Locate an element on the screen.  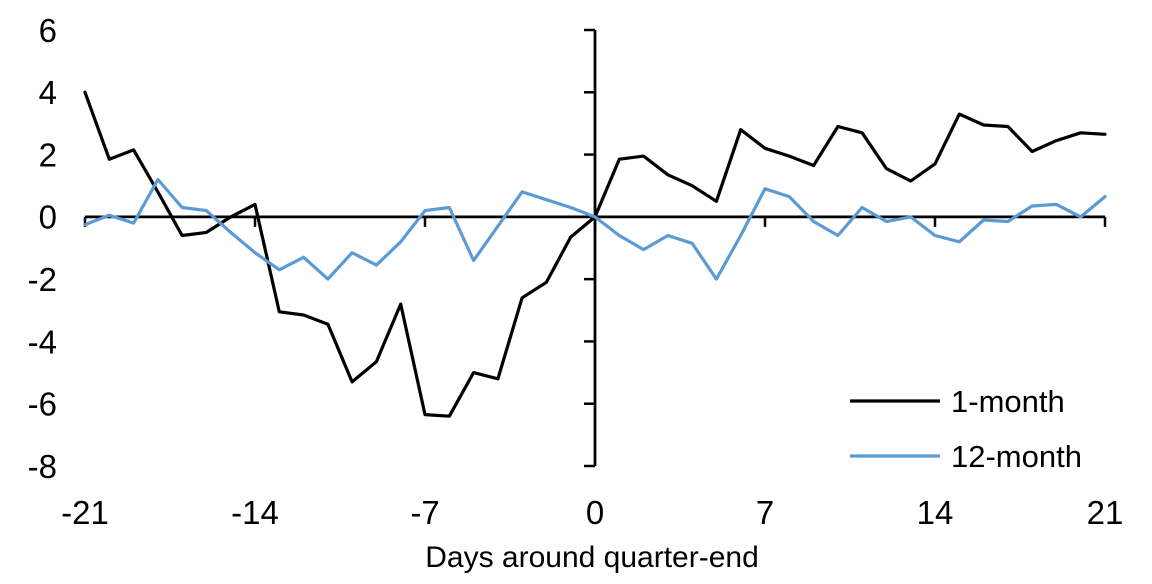
y-tick-label: -2 is located at coordinates (42, 279).